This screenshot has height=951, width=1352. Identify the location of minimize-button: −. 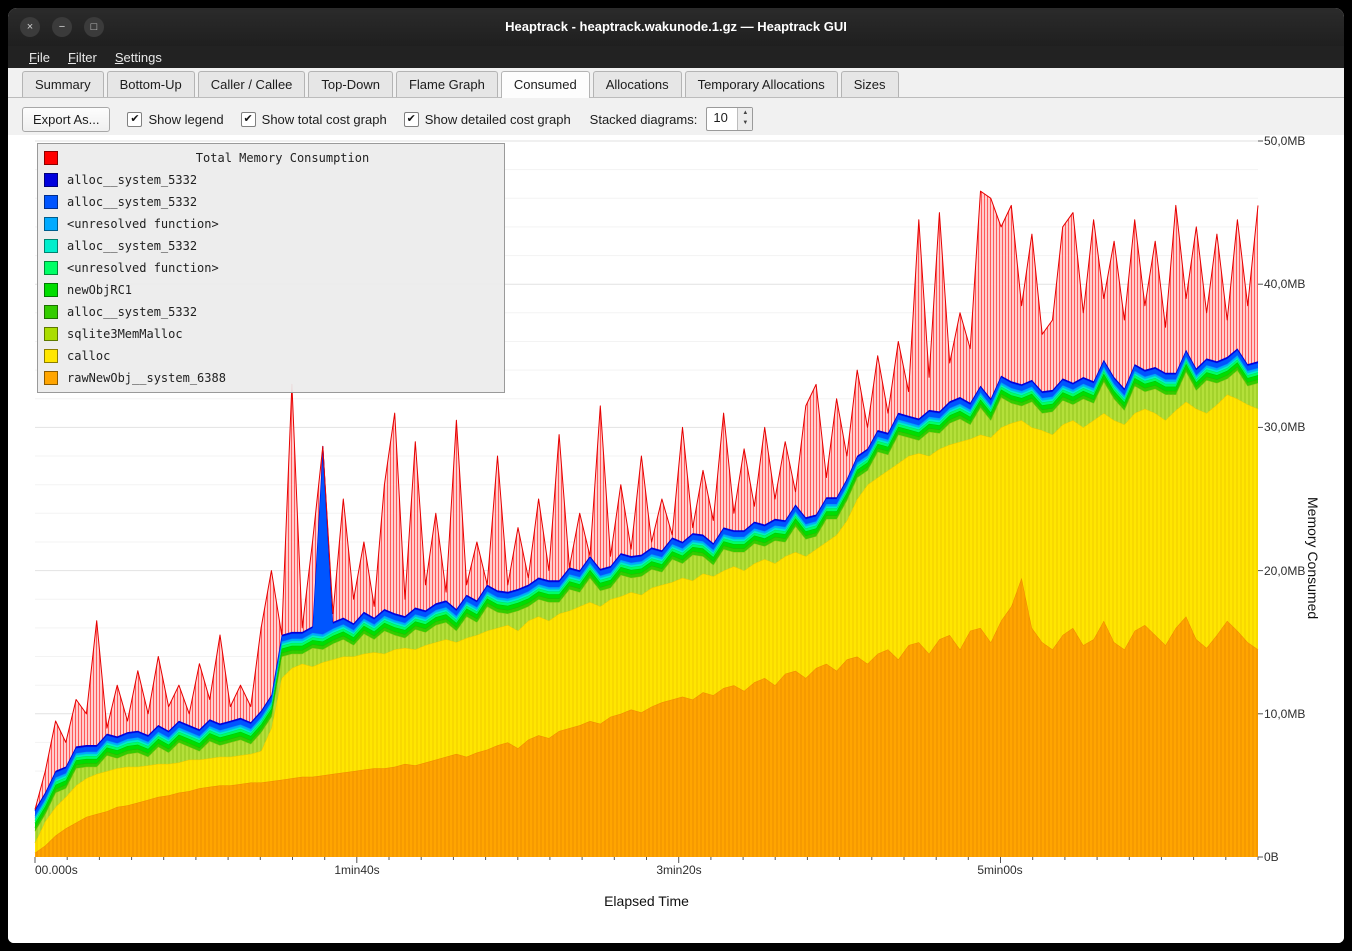
(62, 27).